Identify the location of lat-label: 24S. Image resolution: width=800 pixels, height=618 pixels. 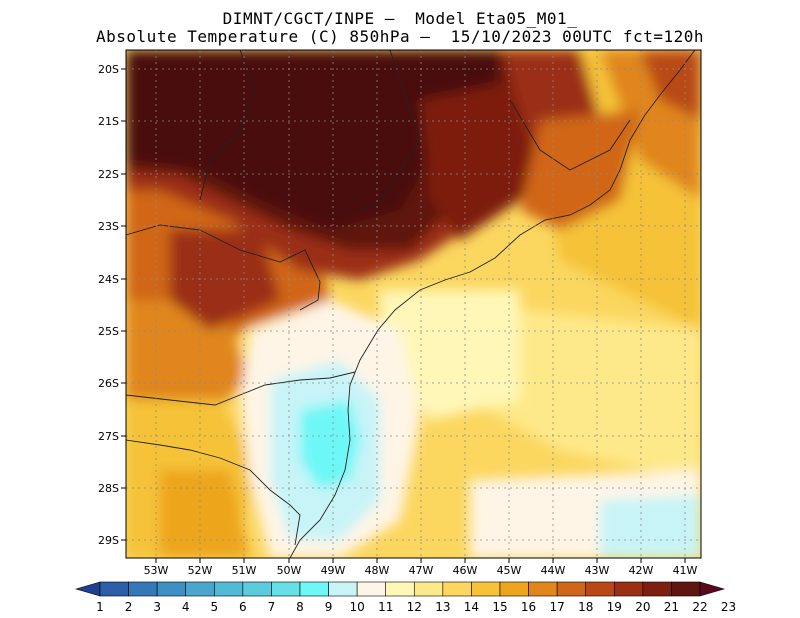
(108, 279).